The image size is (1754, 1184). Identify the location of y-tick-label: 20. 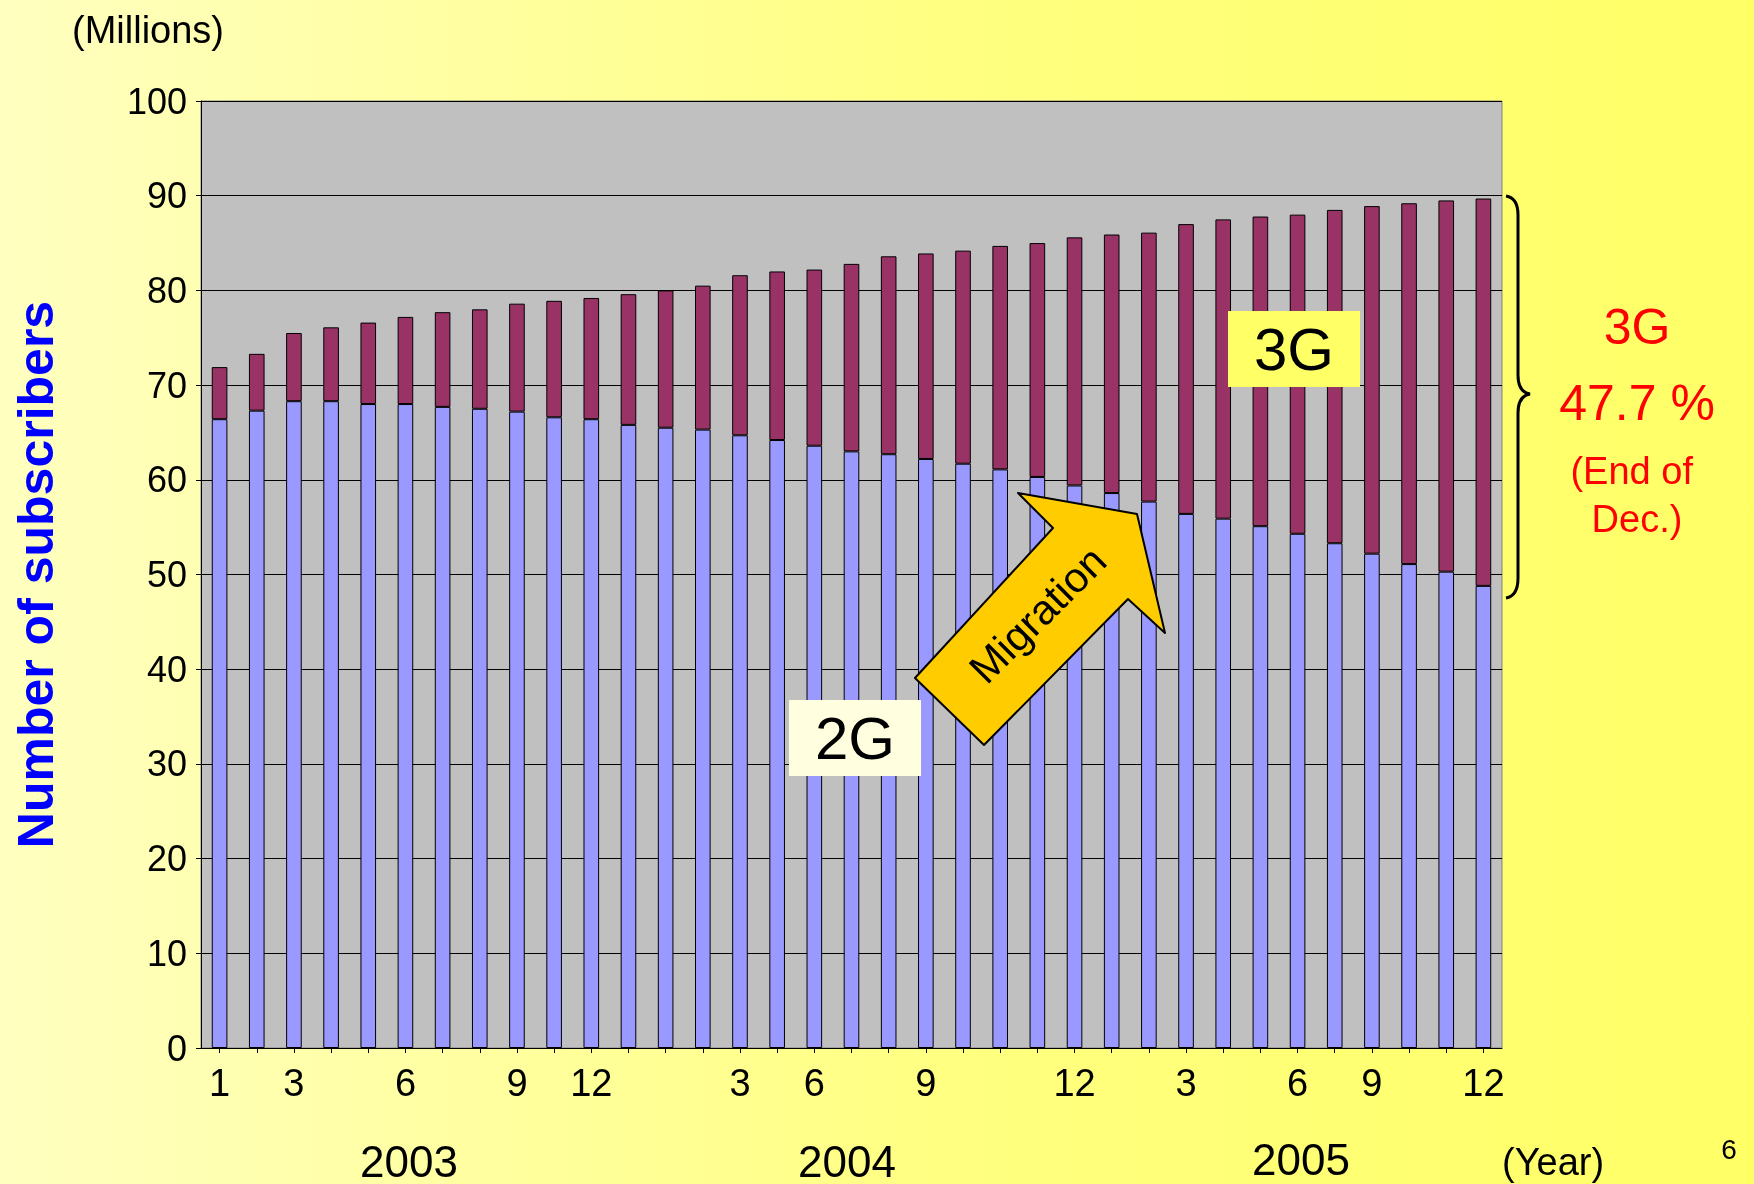
(166, 859).